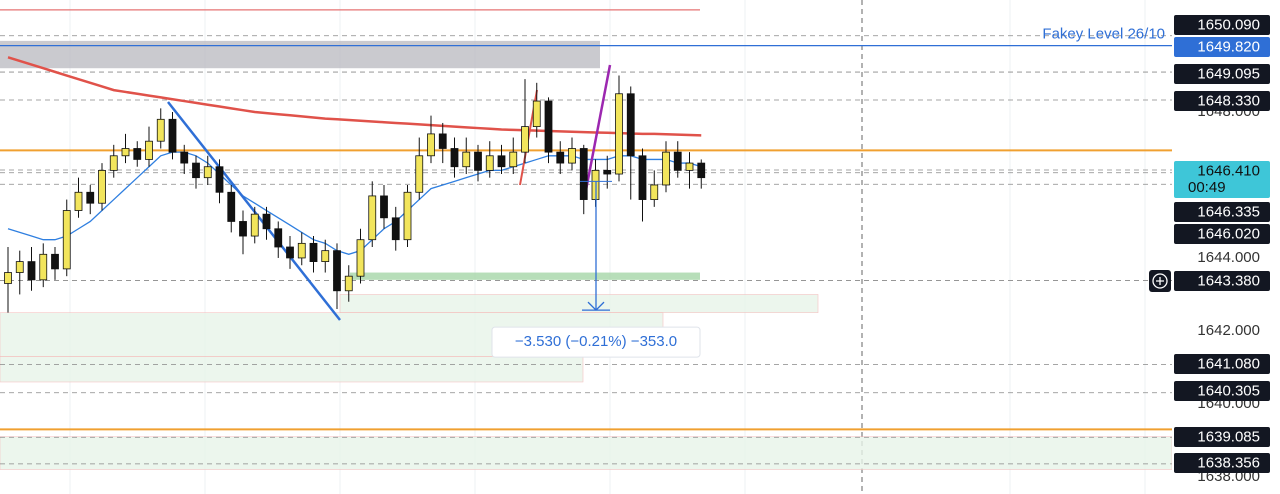 This screenshot has width=1280, height=494. What do you see at coordinates (1228, 280) in the screenshot?
I see `price-badge-label: 1643.380` at bounding box center [1228, 280].